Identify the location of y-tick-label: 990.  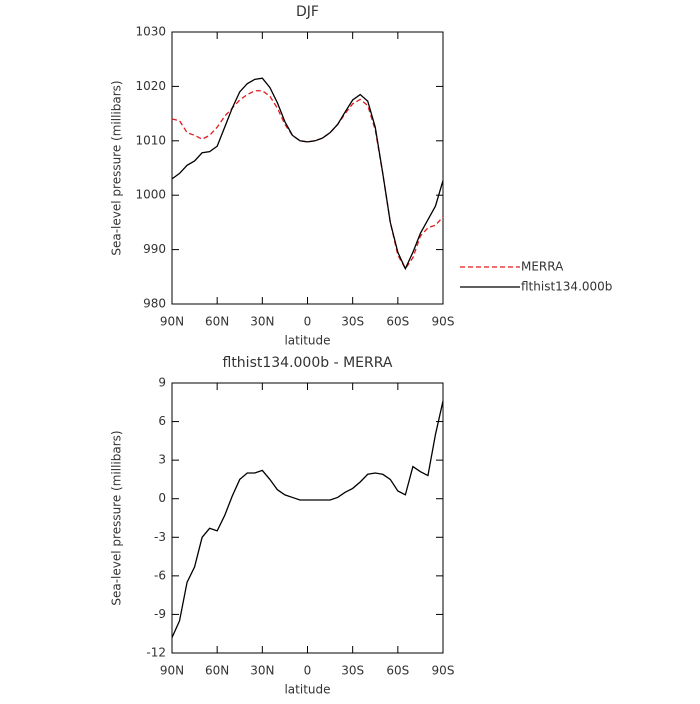
(154, 249).